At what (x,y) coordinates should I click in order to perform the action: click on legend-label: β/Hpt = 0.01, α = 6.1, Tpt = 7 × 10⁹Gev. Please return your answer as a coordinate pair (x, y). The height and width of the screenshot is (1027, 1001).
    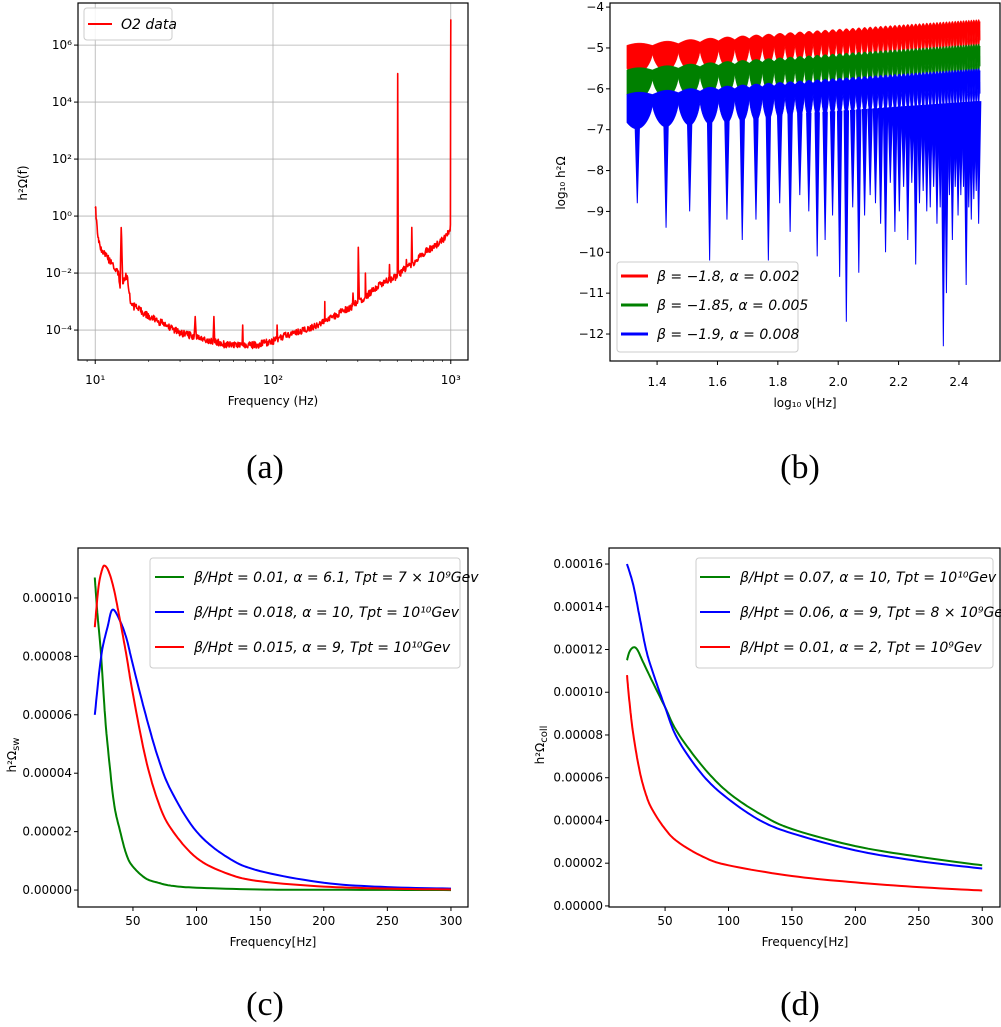
    Looking at the image, I should click on (336, 578).